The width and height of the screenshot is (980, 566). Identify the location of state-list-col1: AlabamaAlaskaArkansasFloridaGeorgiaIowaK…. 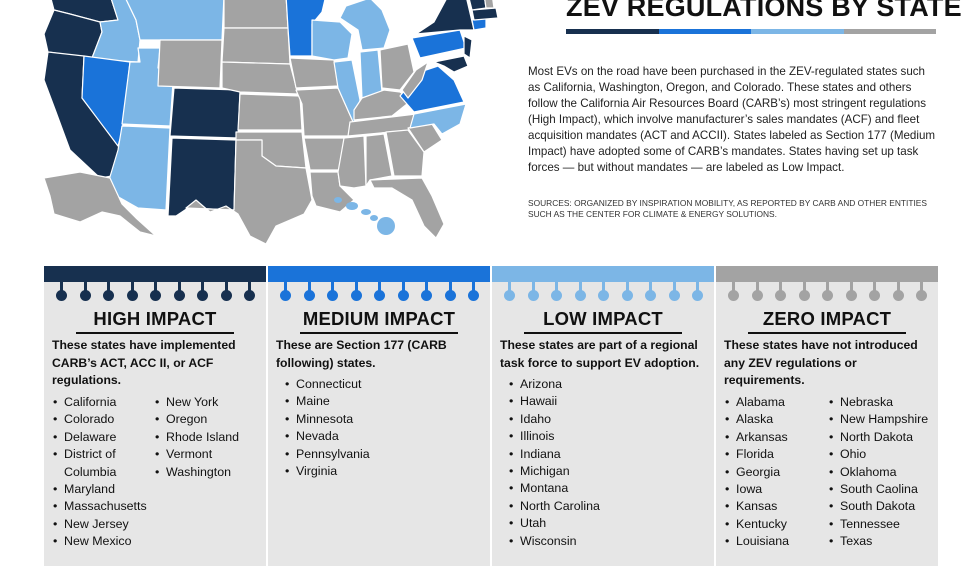
(756, 472).